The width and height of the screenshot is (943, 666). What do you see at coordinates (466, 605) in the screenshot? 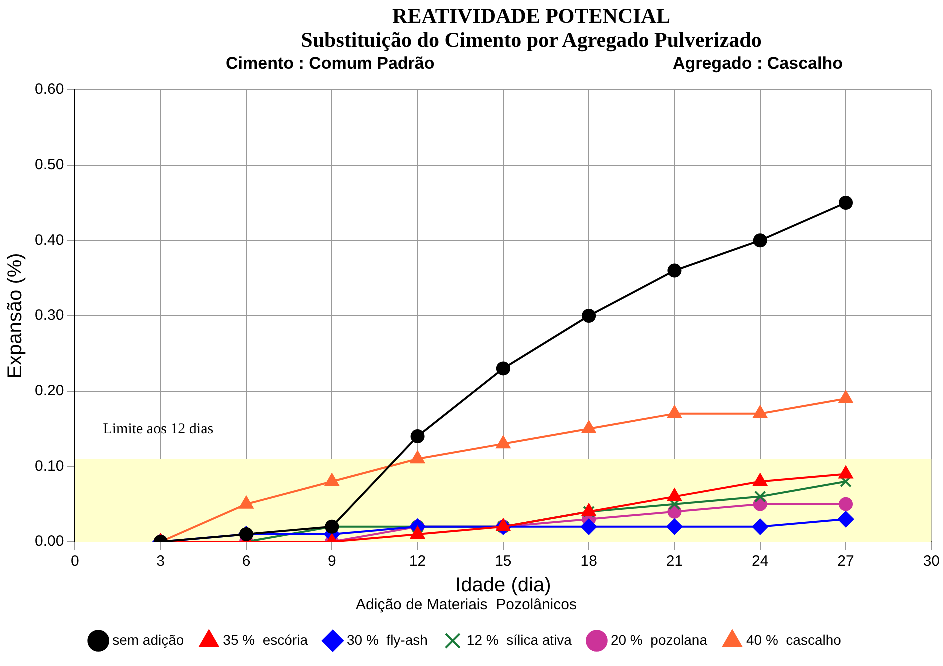
I see `legend-title: Adição de Materiais Pozolânicos` at bounding box center [466, 605].